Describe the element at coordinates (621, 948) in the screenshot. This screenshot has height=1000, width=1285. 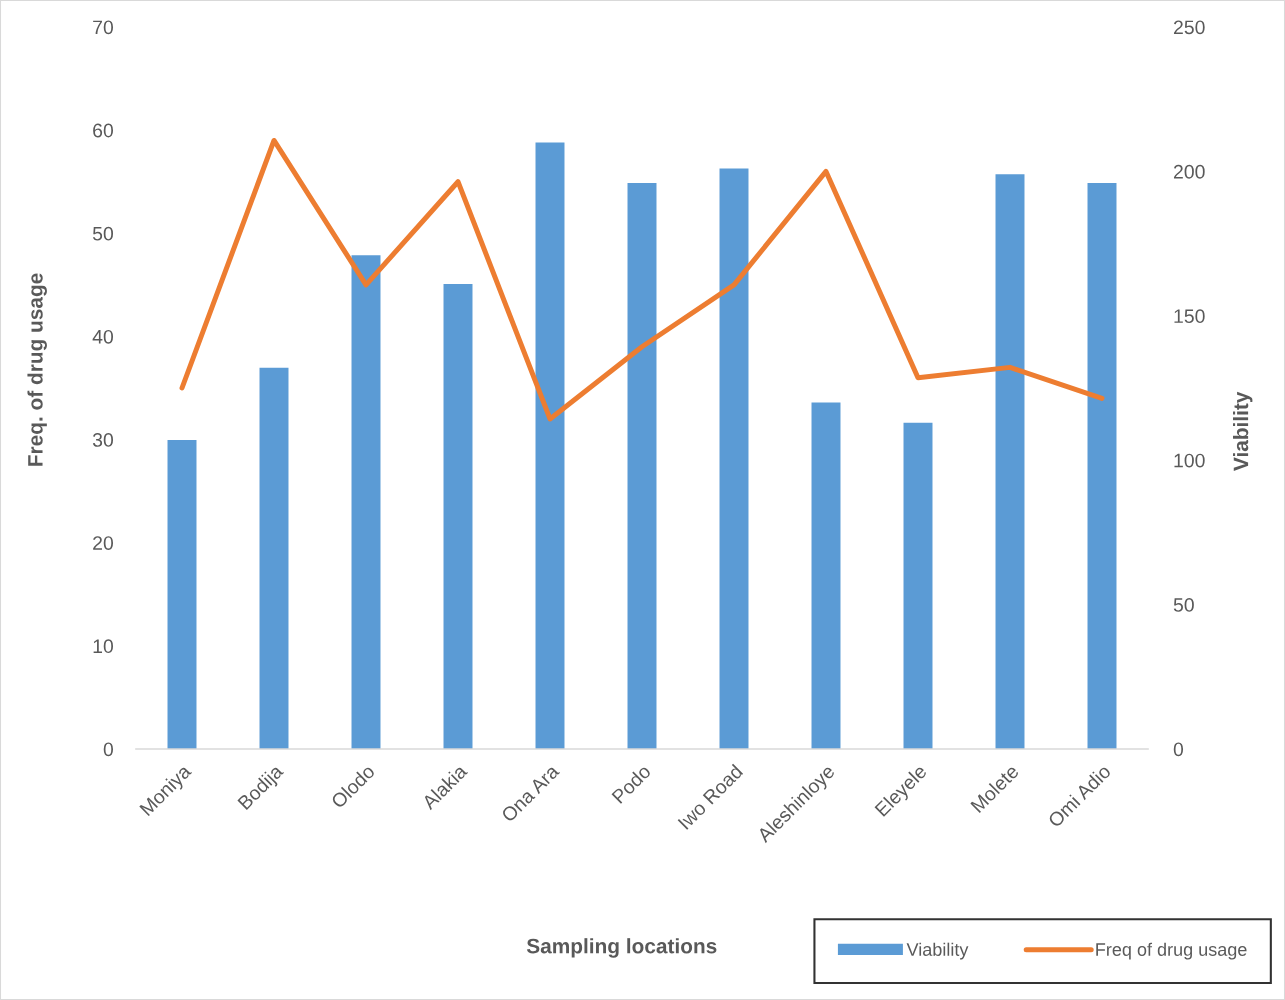
I see `x-axis-title: Sampling locations` at that location.